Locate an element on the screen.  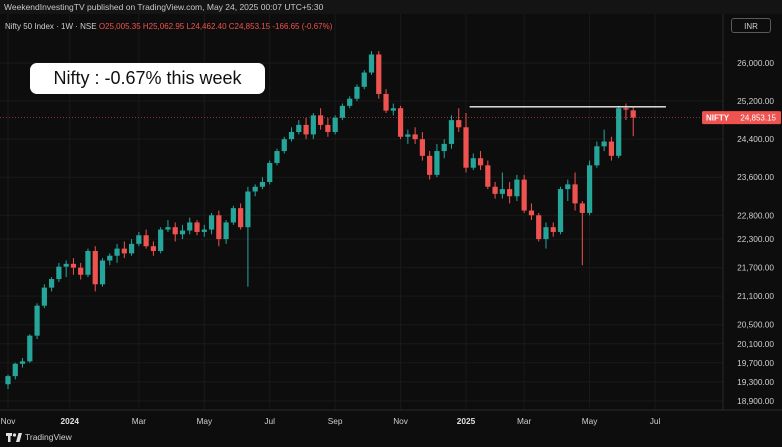
price-tick-label: 20,500.00 is located at coordinates (755, 325).